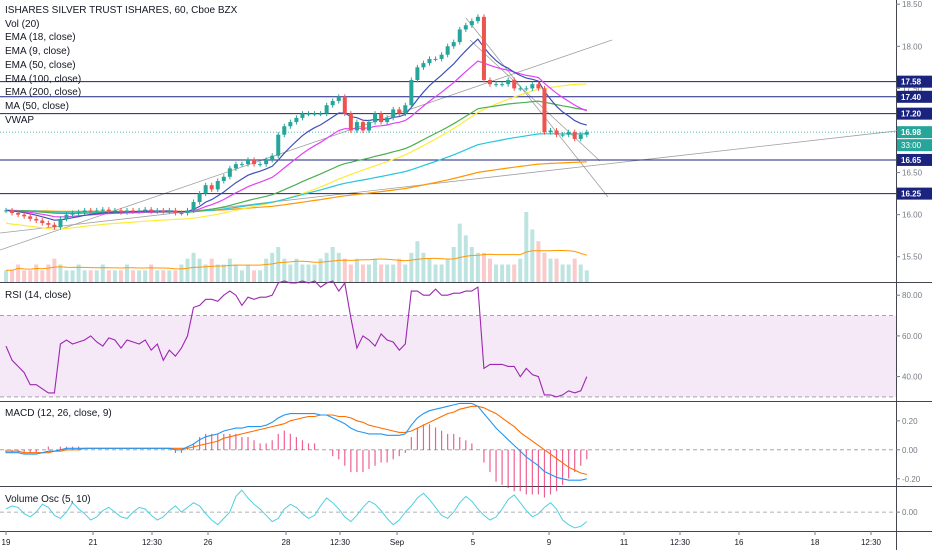  What do you see at coordinates (152, 542) in the screenshot?
I see `x-tick-label: 12:30` at bounding box center [152, 542].